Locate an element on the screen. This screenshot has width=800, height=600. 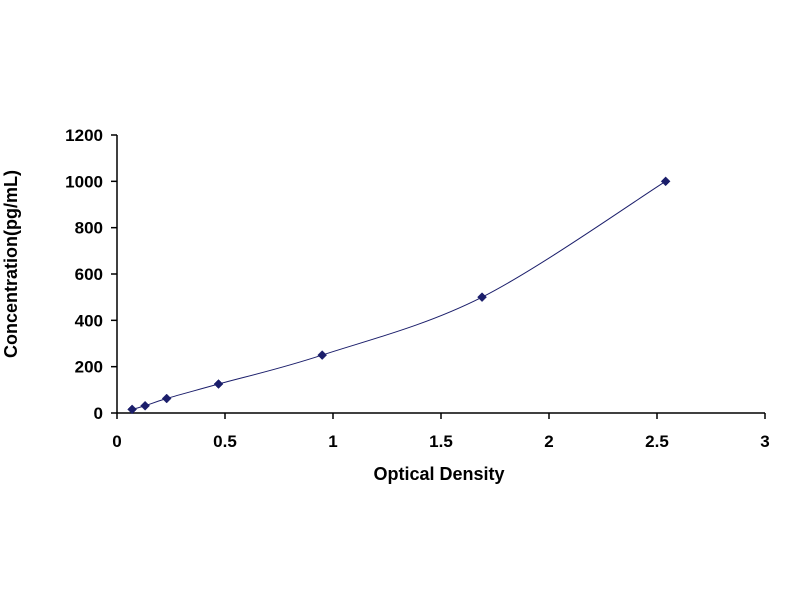
x-axis-title: Optical Density is located at coordinates (438, 474).